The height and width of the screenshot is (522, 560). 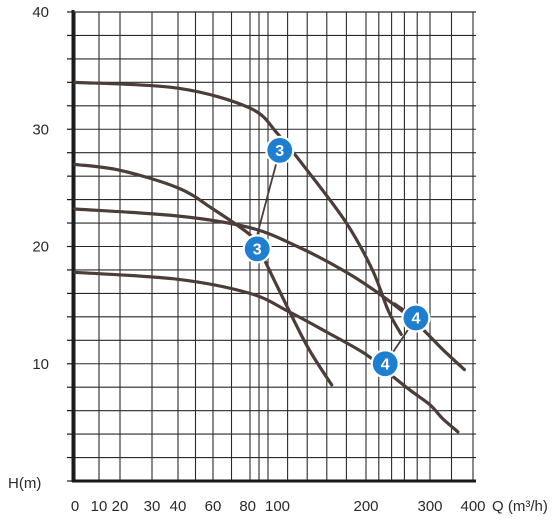 I want to click on x-tick-label: 300, so click(x=429, y=506).